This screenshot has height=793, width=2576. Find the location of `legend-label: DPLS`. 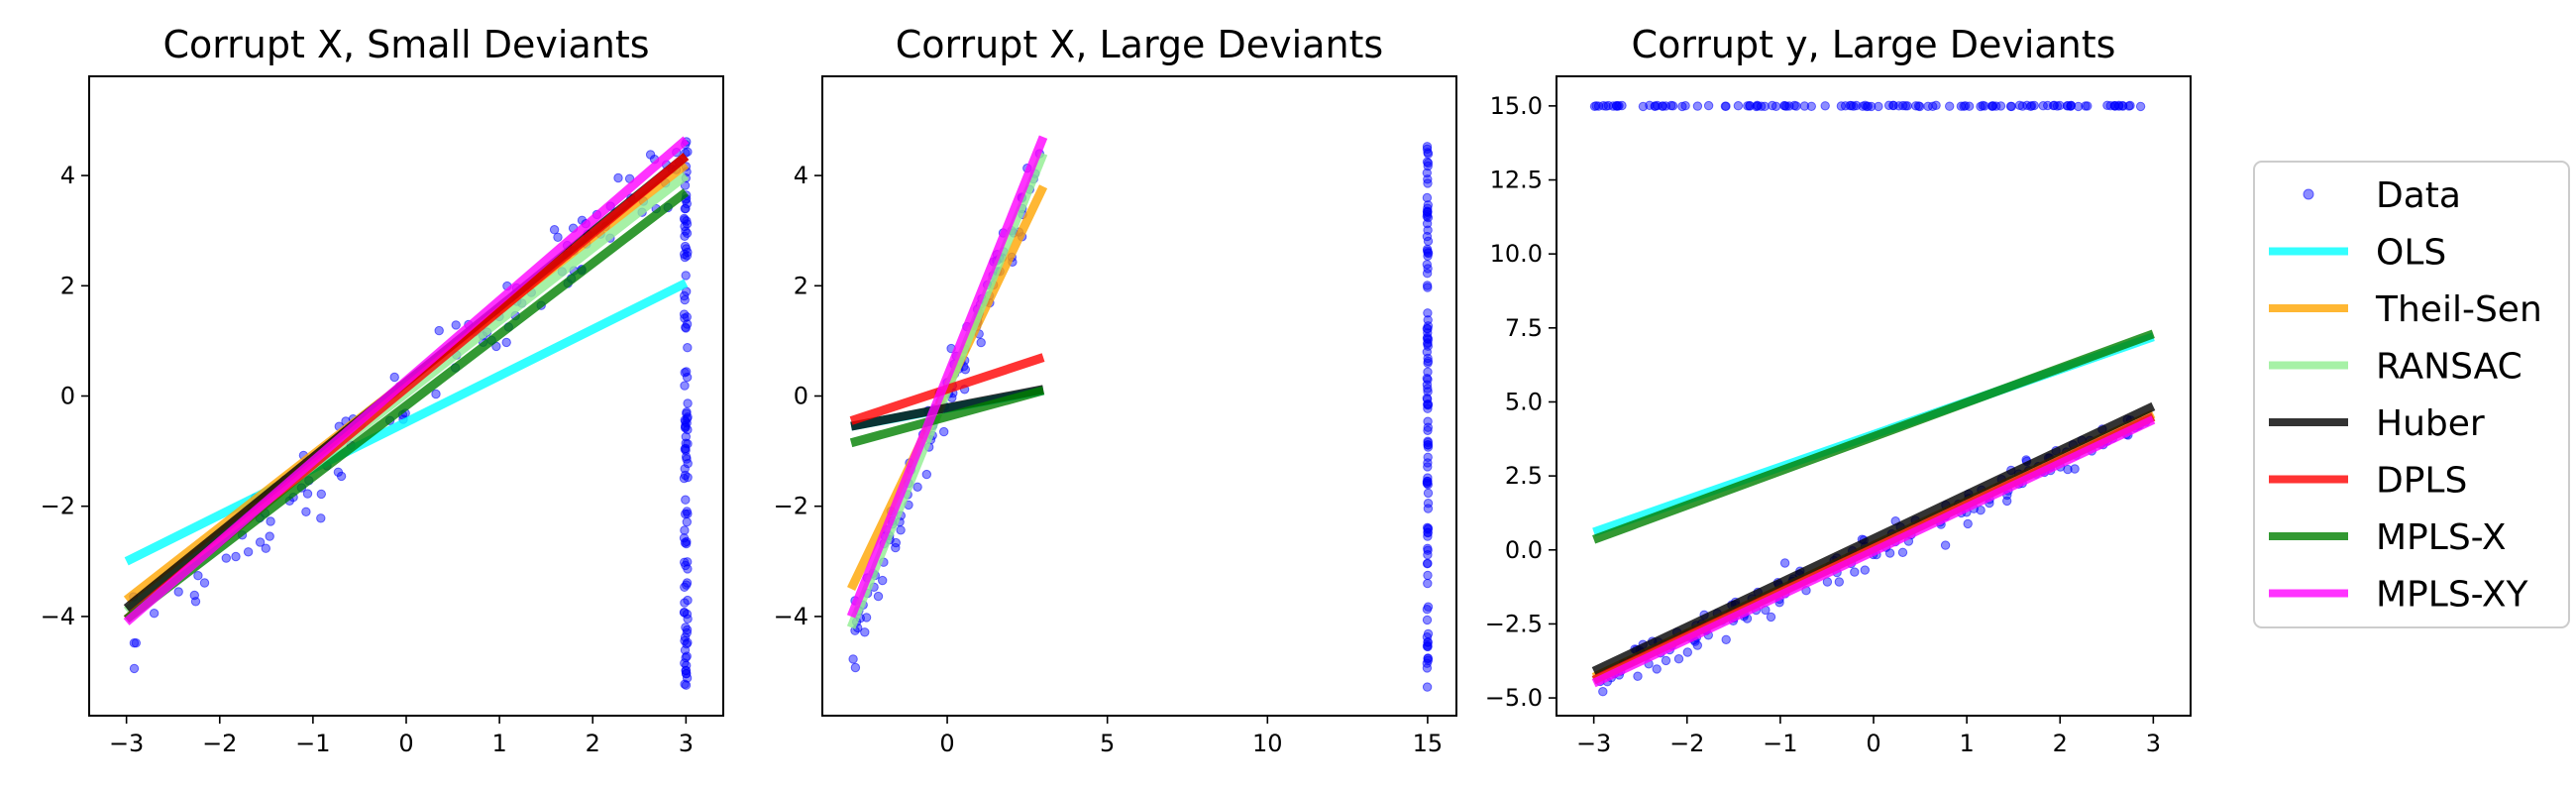

legend-label: DPLS is located at coordinates (2421, 481).